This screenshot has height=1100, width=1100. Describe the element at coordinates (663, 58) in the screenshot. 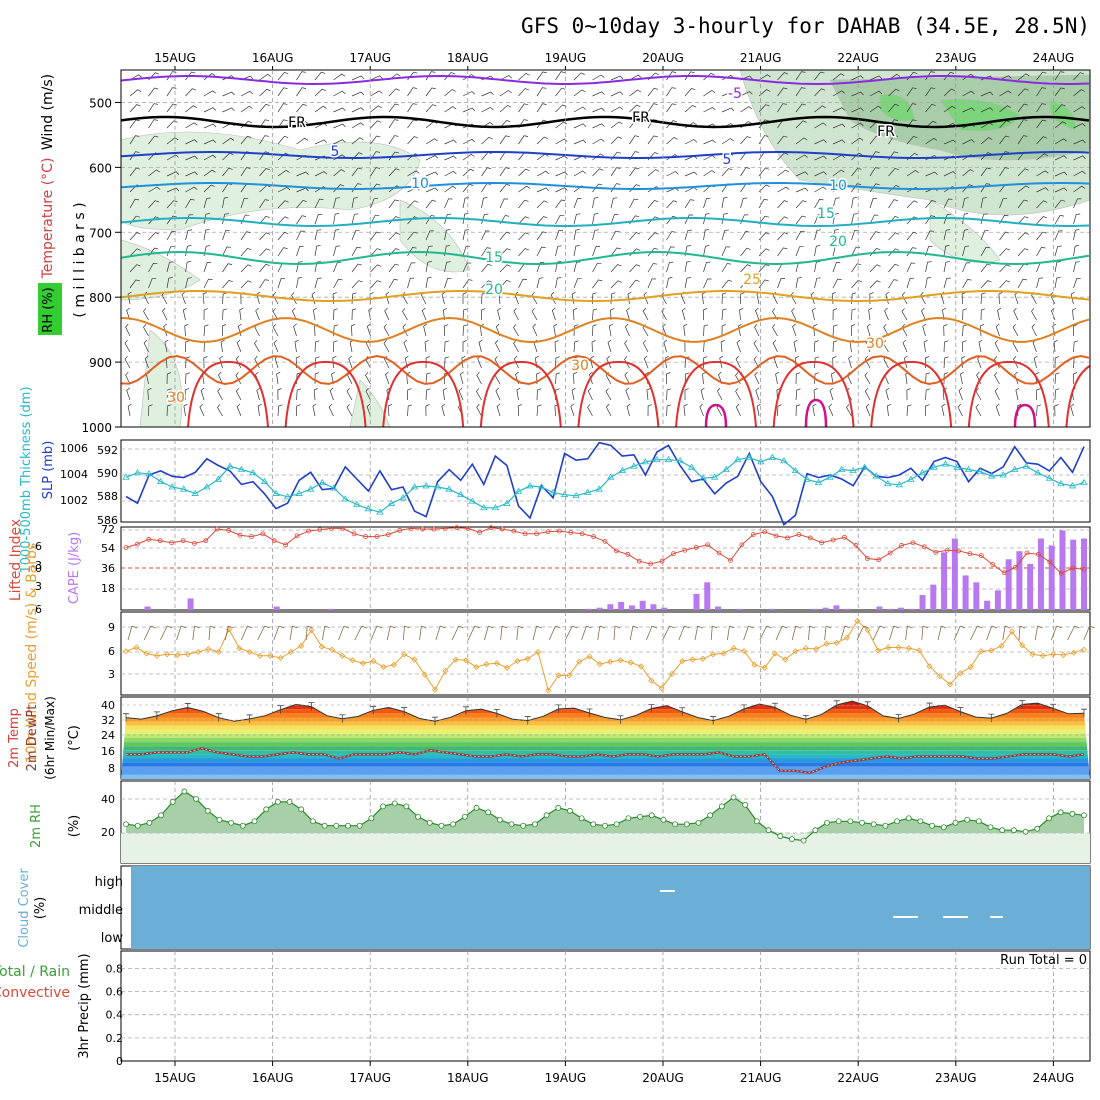

I see `date-tick-top: 20AUG` at that location.